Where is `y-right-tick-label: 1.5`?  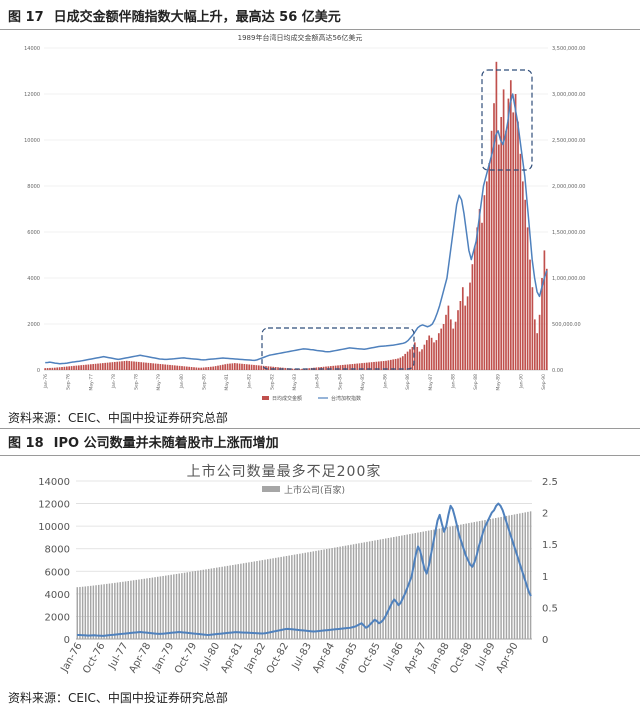 y-right-tick-label: 1.5 is located at coordinates (550, 545).